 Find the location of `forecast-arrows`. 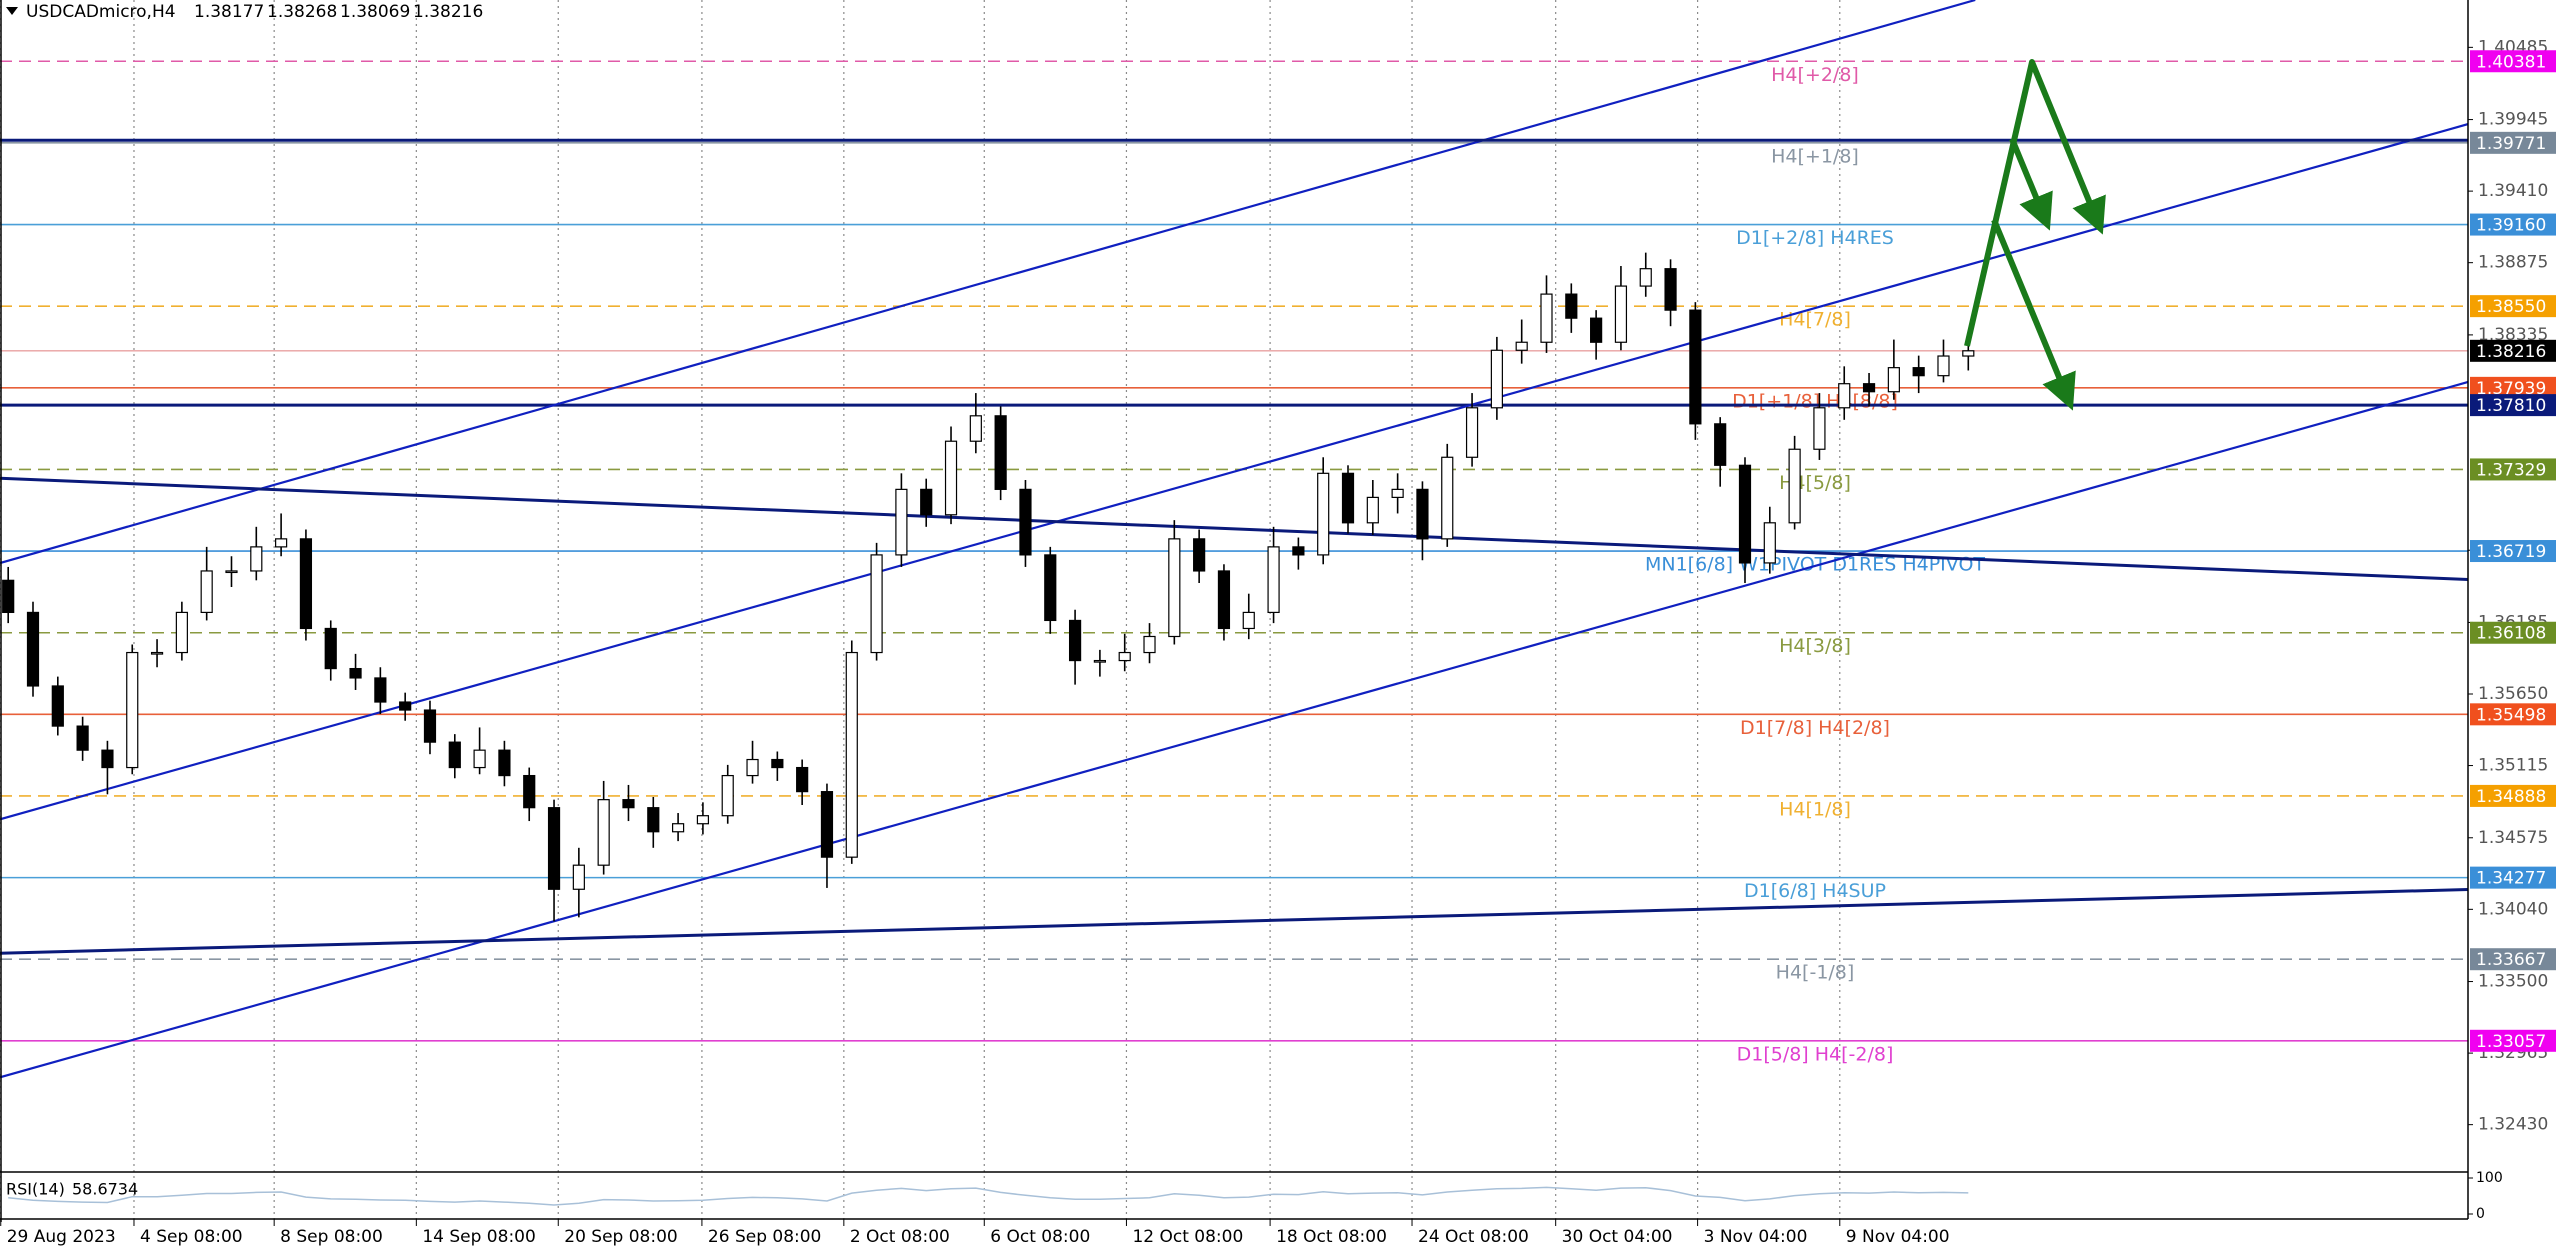

forecast-arrows is located at coordinates (2035, 235).